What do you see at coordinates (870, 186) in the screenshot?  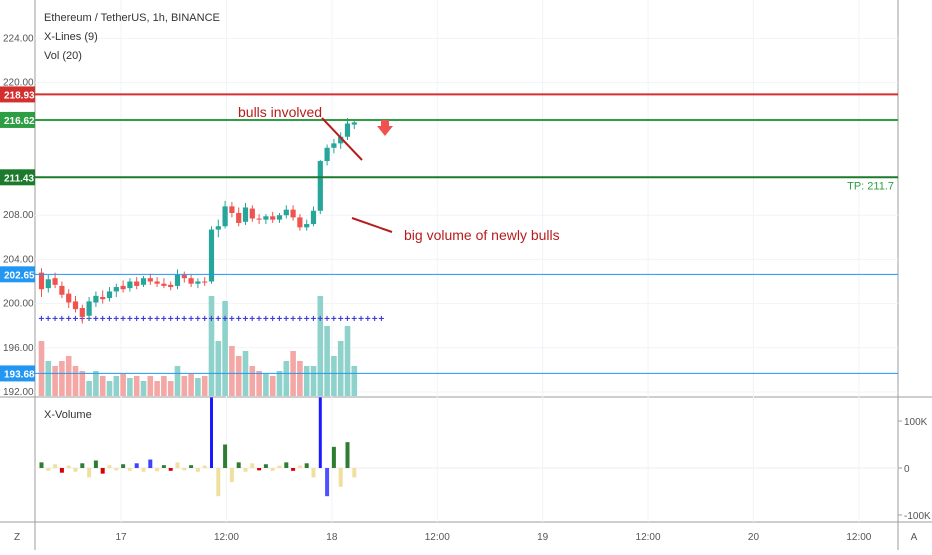 I see `tp-label: TP: 211.7` at bounding box center [870, 186].